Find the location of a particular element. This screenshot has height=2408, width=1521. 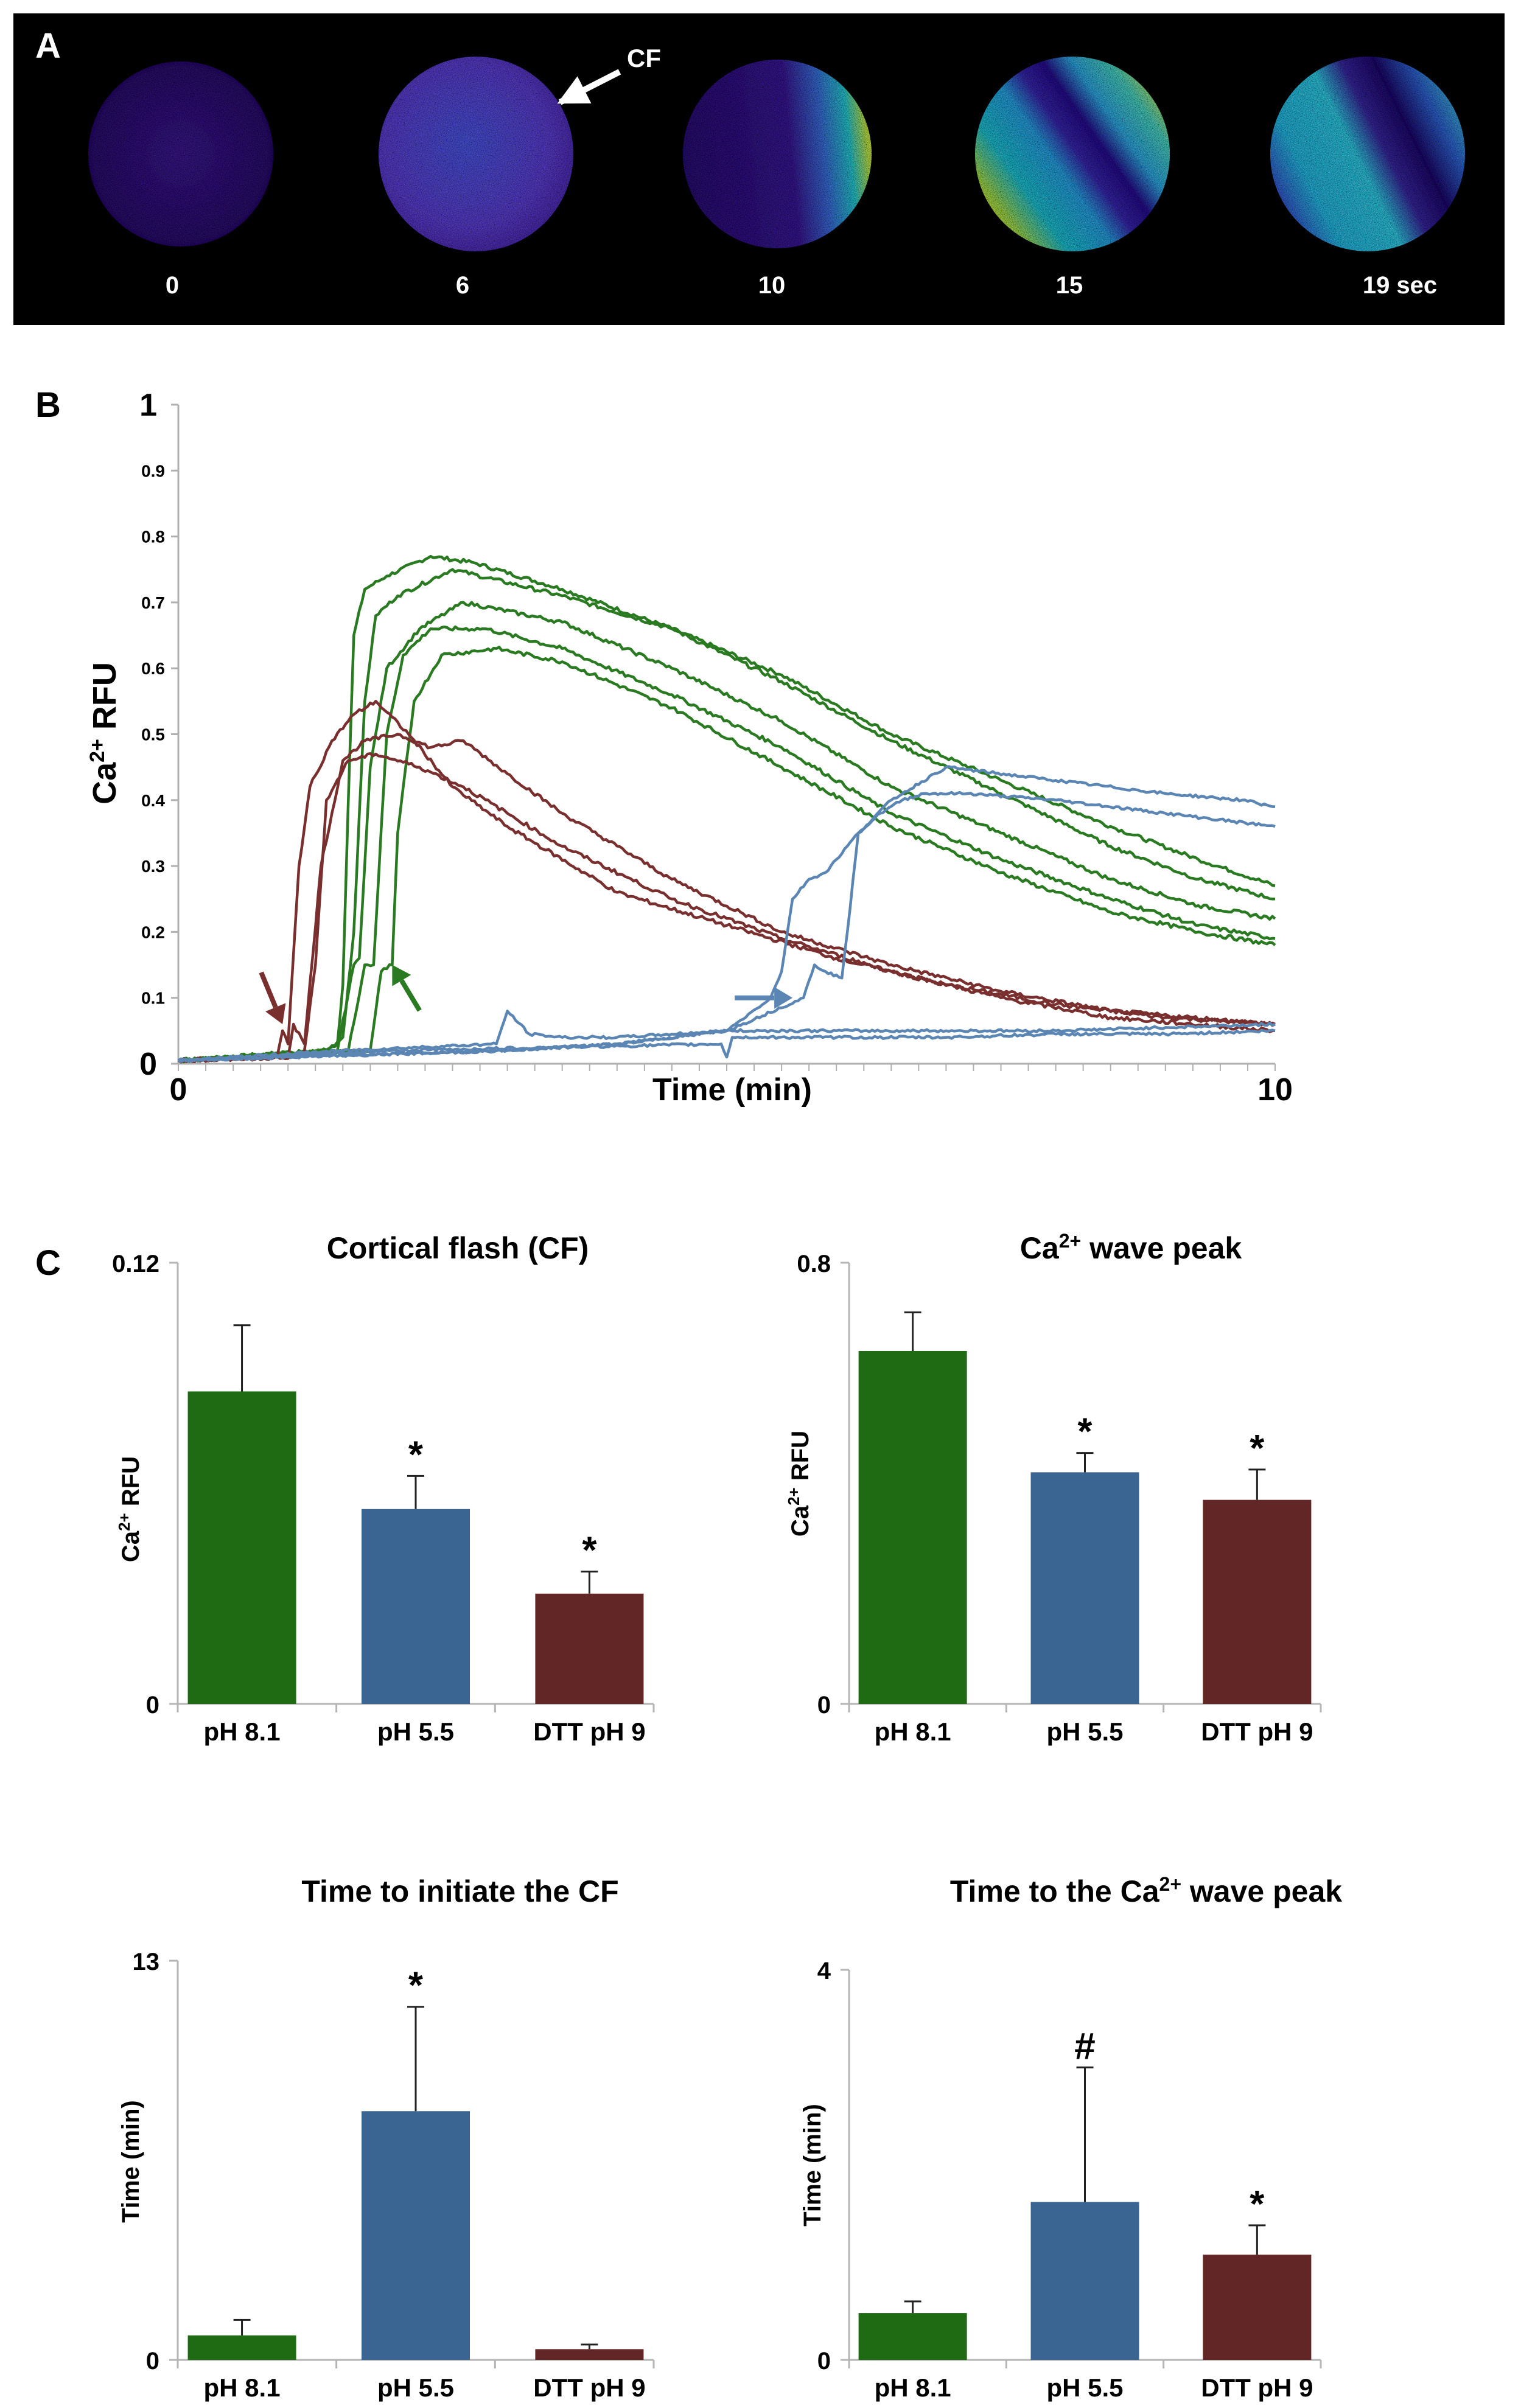

chart-title: Cortical flash (CF) is located at coordinates (458, 1248).